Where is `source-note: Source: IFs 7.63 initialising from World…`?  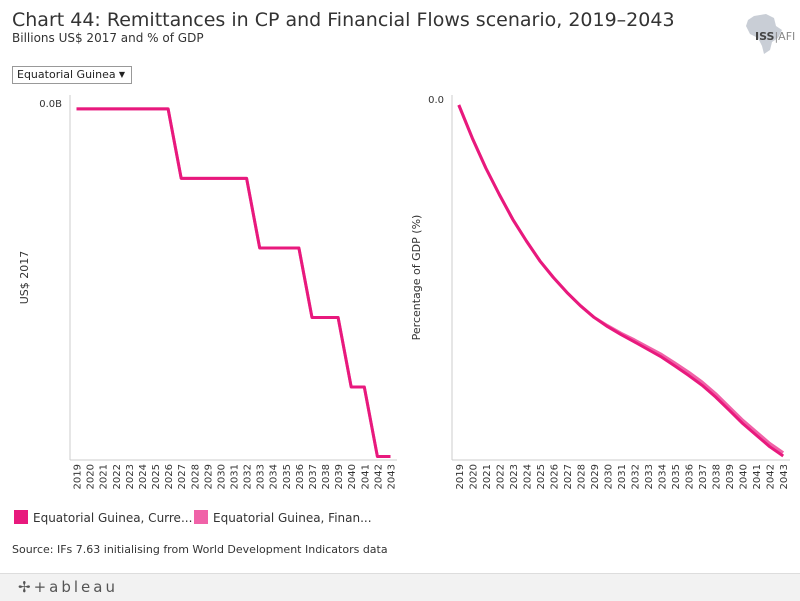 source-note: Source: IFs 7.63 initialising from World… is located at coordinates (200, 549).